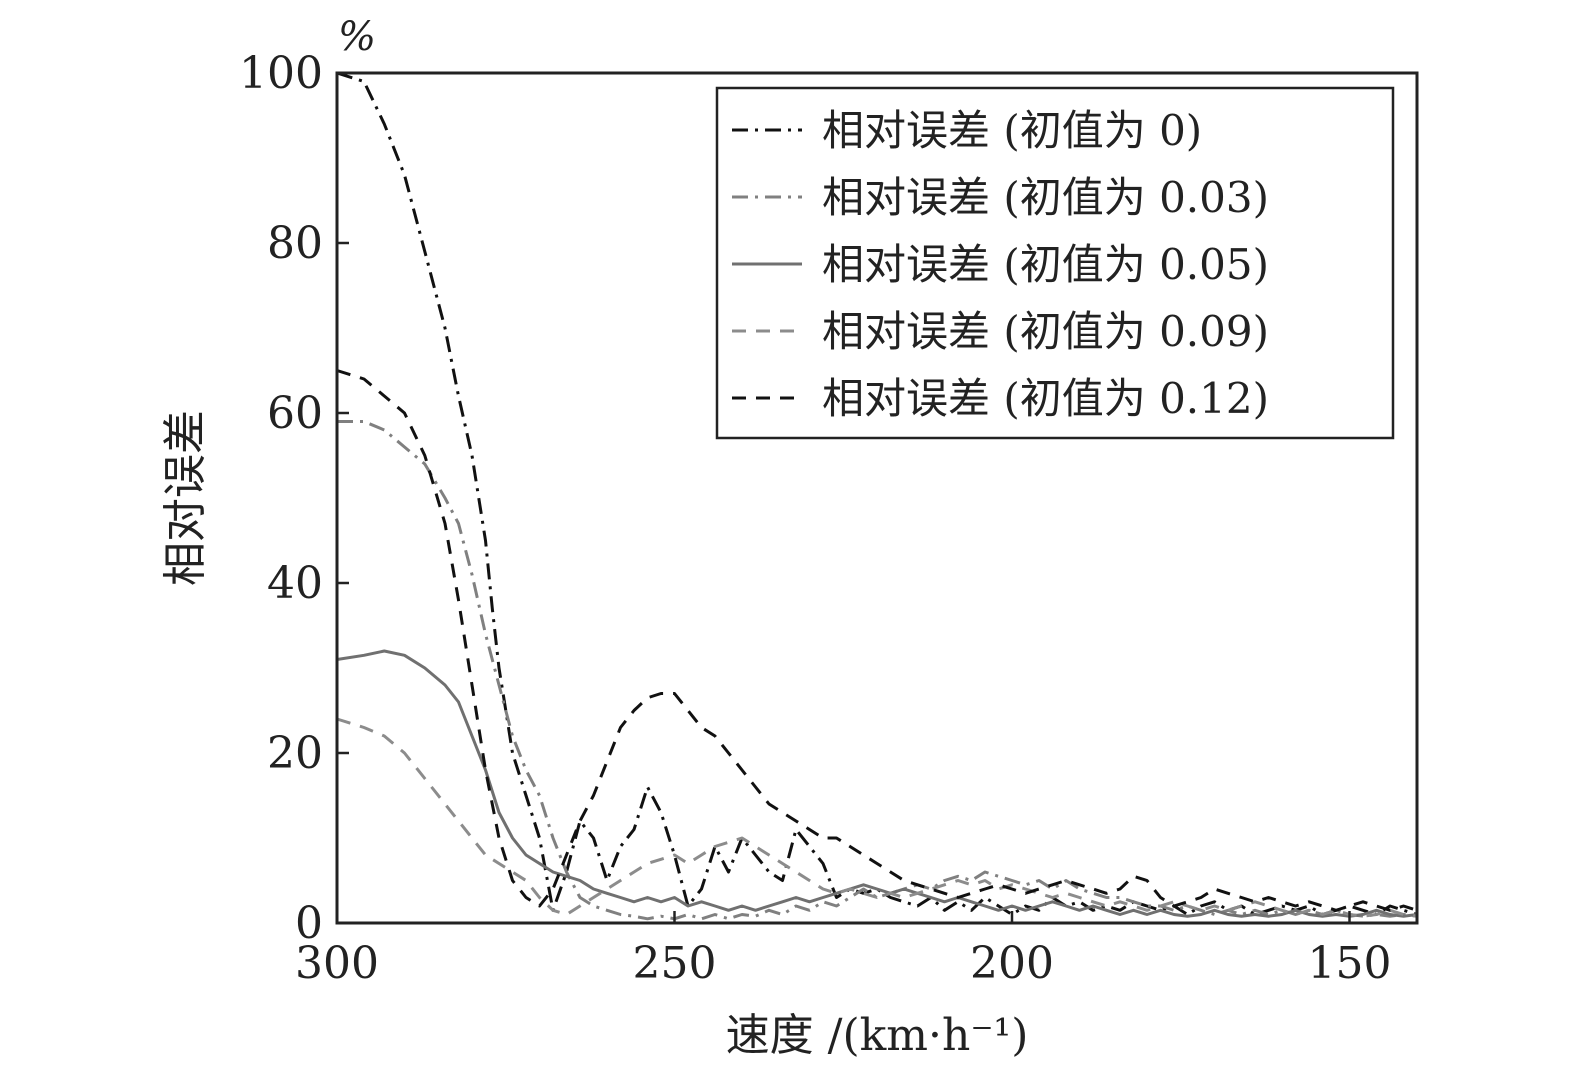 This screenshot has height=1071, width=1575. I want to click on y-tick-label: 100, so click(281, 73).